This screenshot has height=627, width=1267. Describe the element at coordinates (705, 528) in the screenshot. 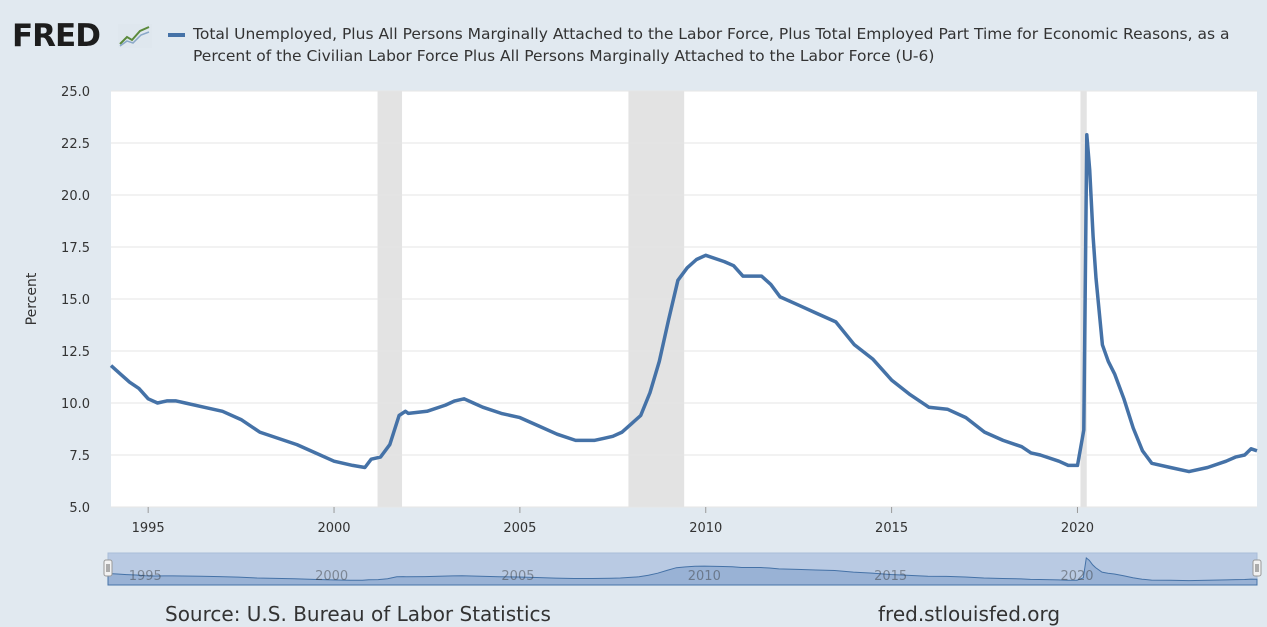

I see `x-tick-label: 2010` at that location.